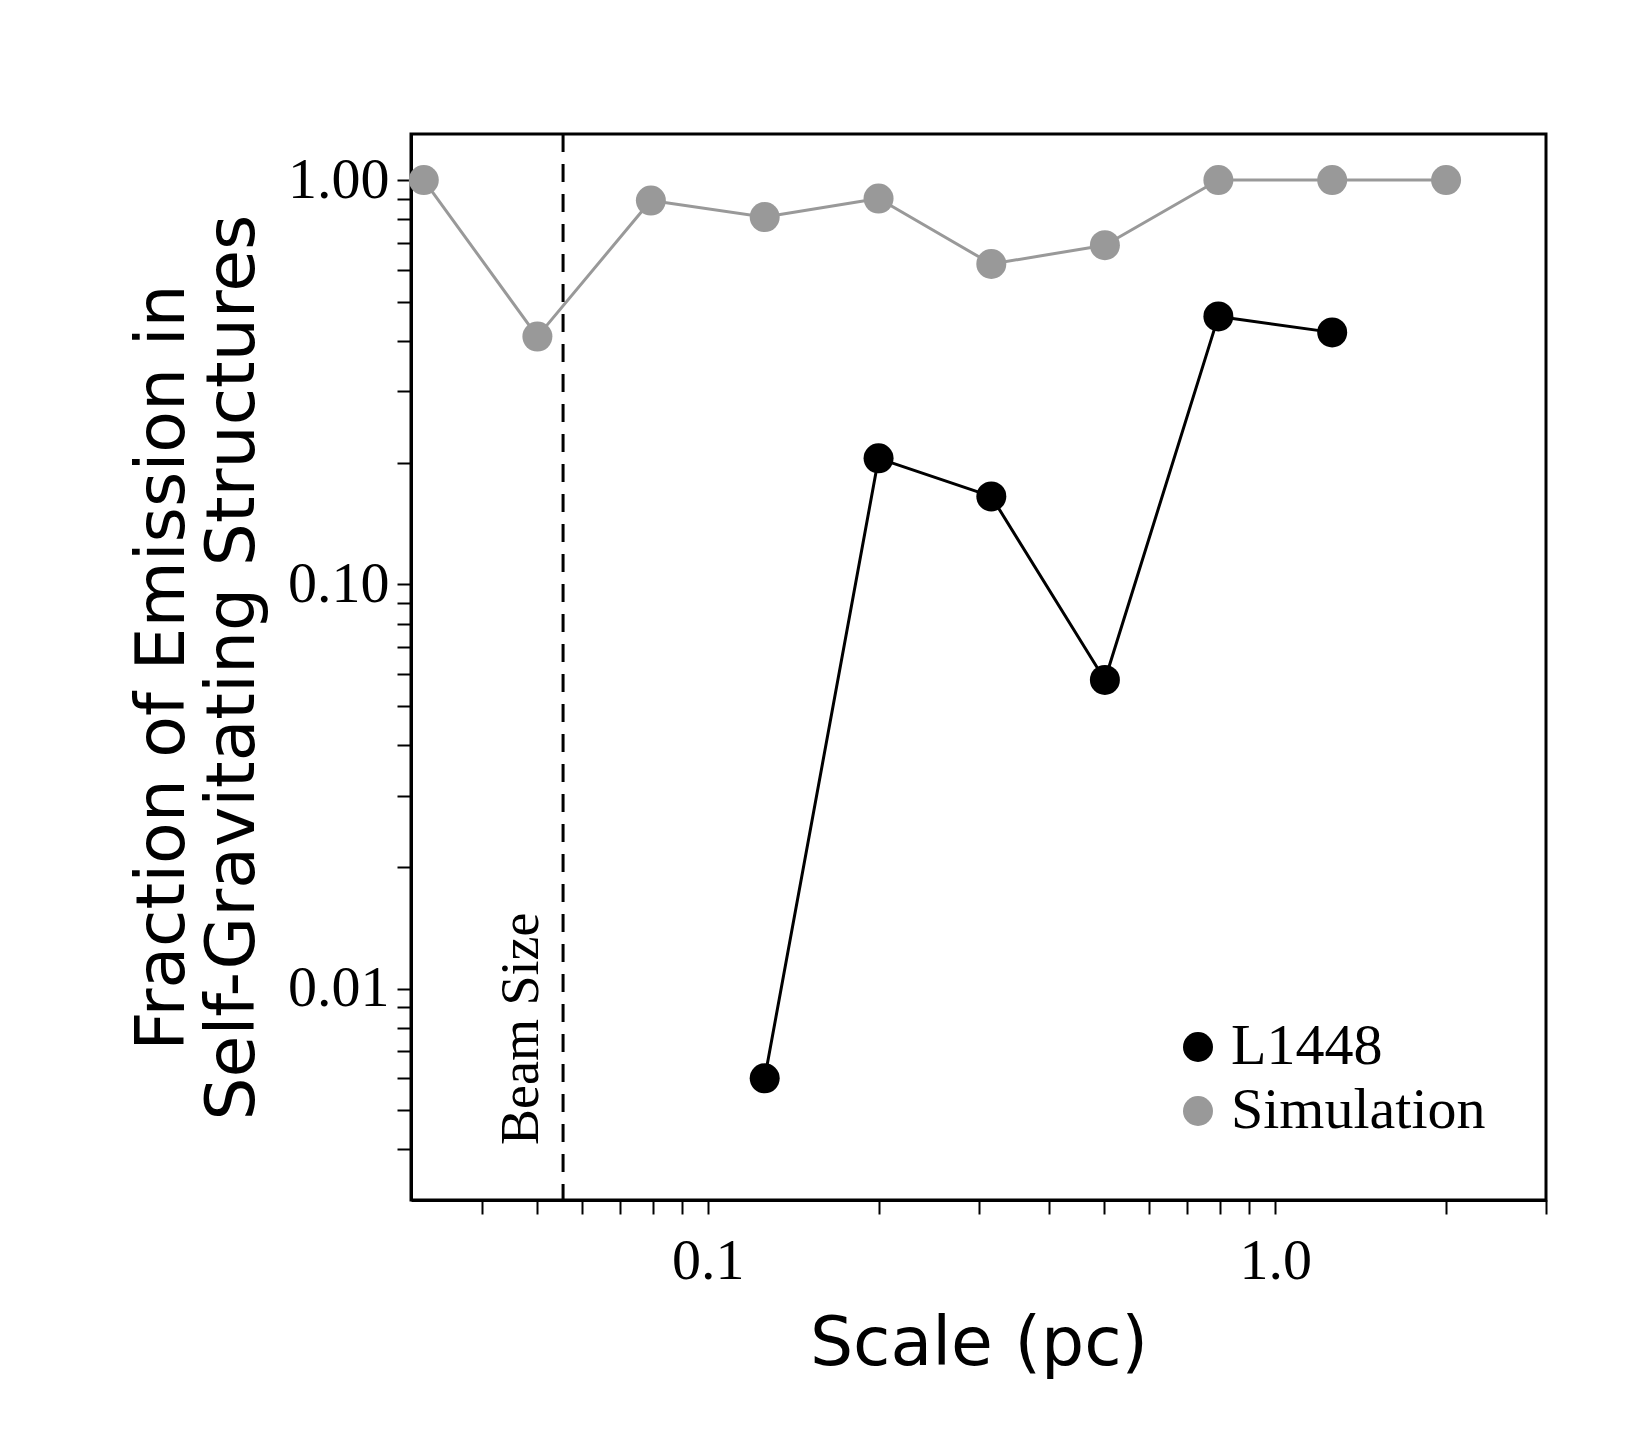  Describe the element at coordinates (339, 178) in the screenshot. I see `y-tick-label: 1.00` at that location.